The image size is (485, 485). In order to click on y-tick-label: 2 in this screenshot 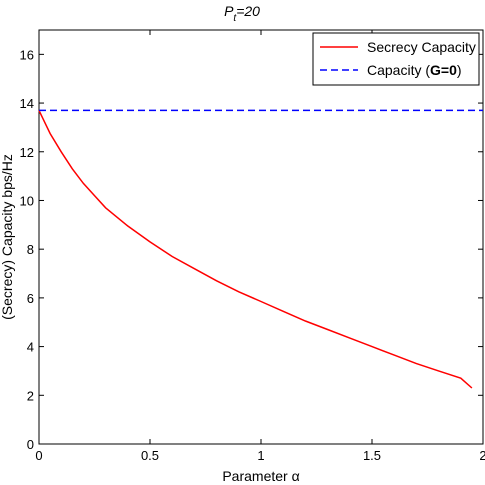, I will do `click(30, 395)`.